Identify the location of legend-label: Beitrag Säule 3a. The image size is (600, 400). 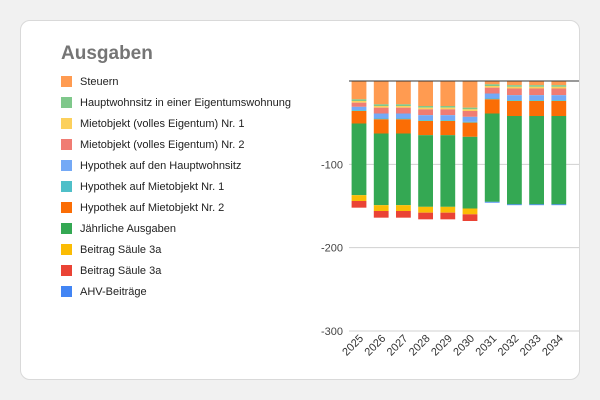
(121, 249).